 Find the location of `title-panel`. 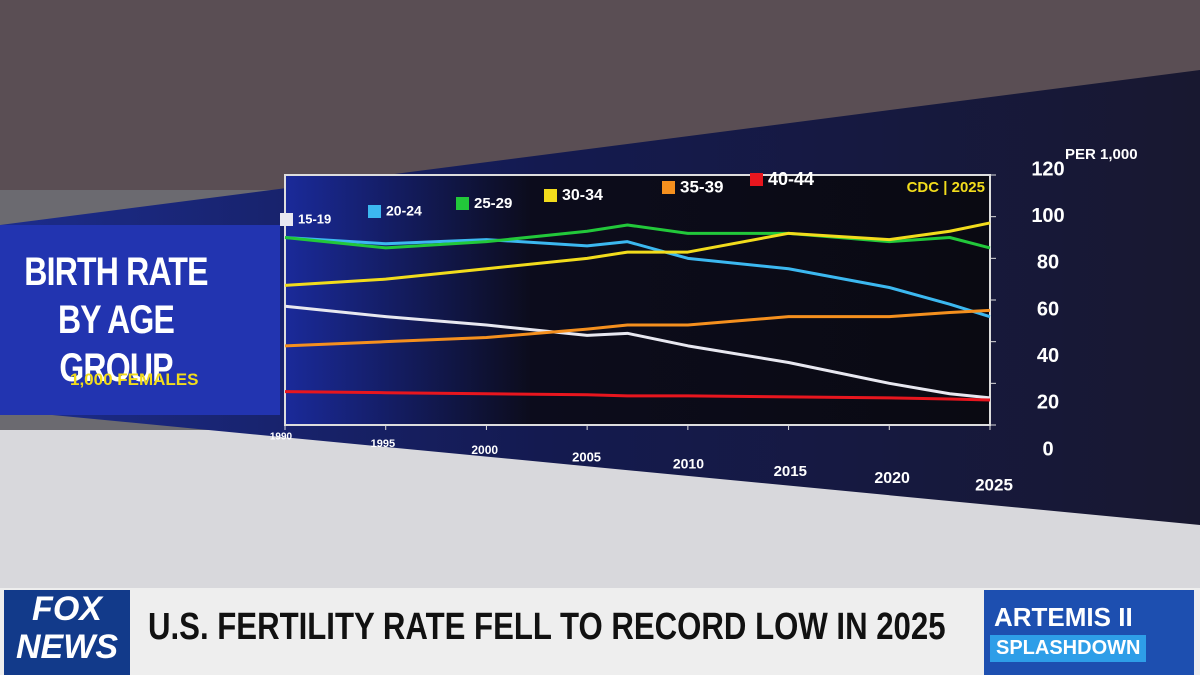

title-panel is located at coordinates (140, 320).